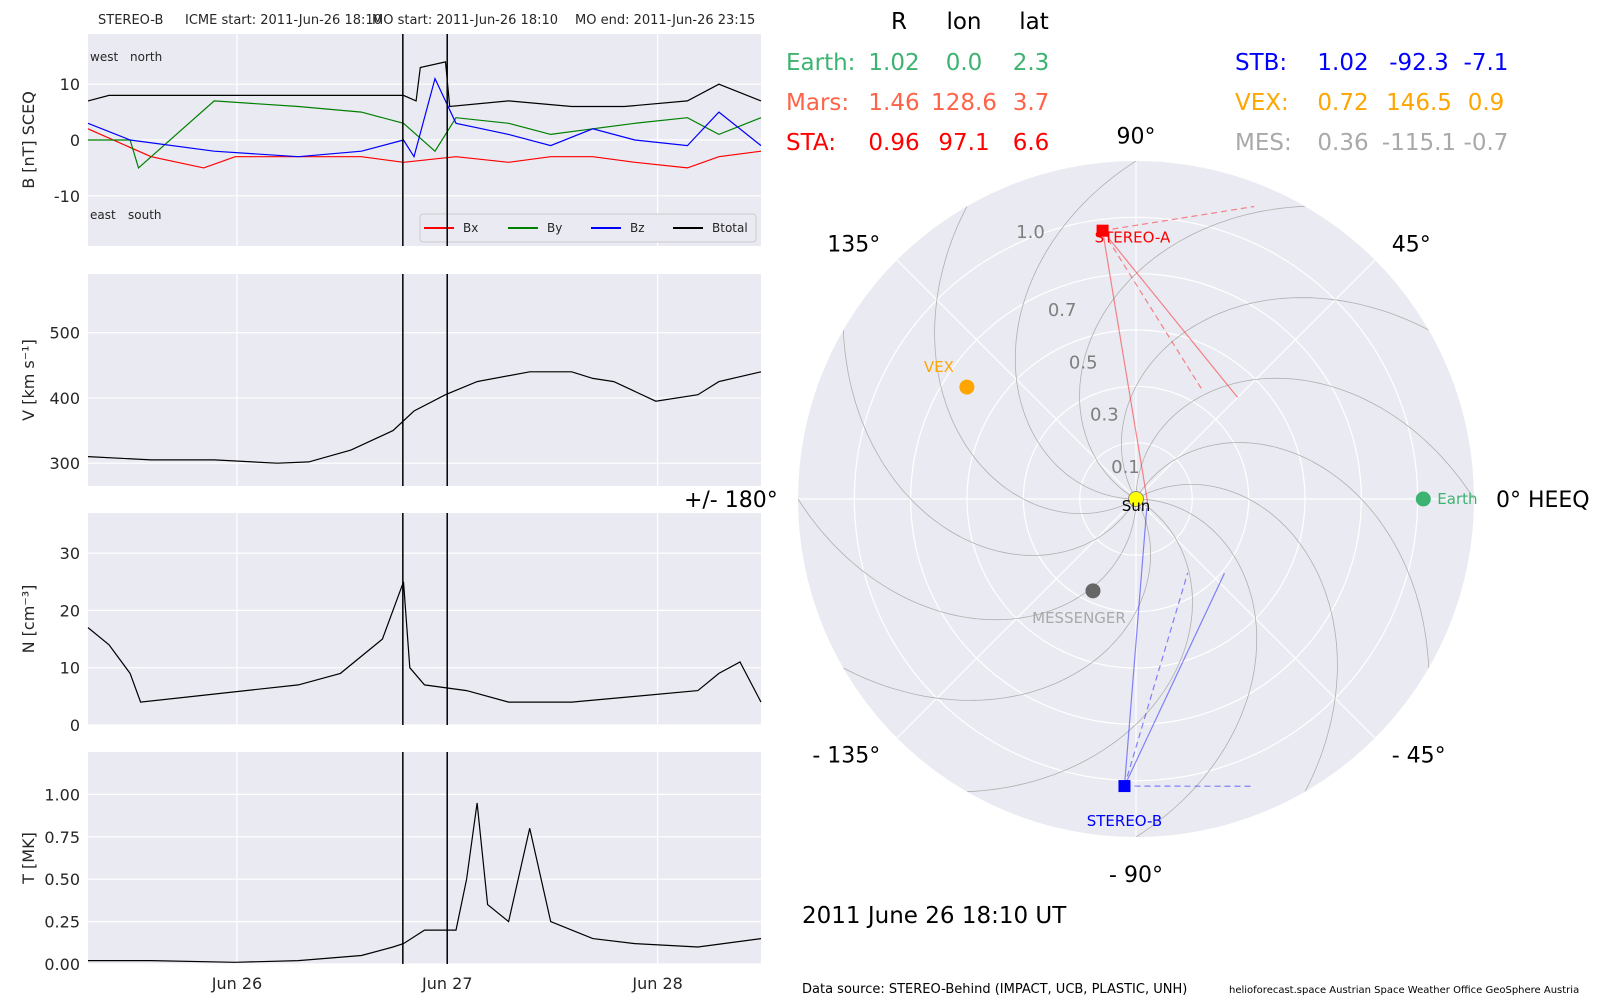  What do you see at coordinates (104, 57) in the screenshot?
I see `annotation-west: west` at bounding box center [104, 57].